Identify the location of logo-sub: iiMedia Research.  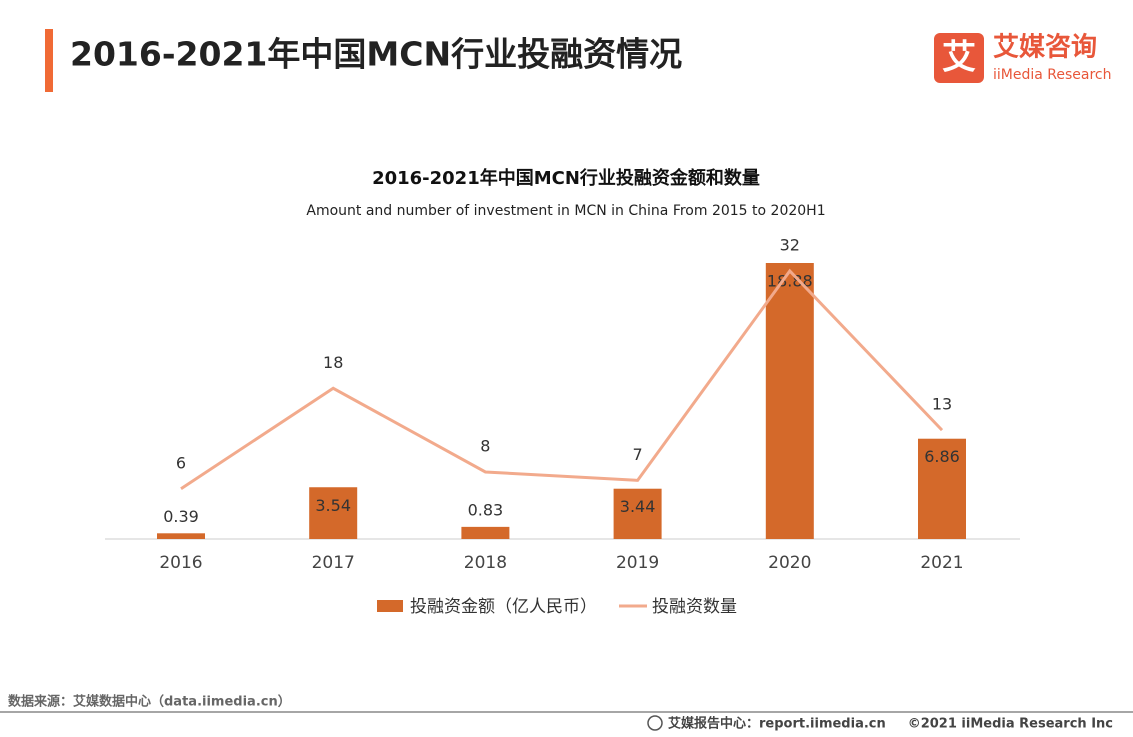
(1052, 75).